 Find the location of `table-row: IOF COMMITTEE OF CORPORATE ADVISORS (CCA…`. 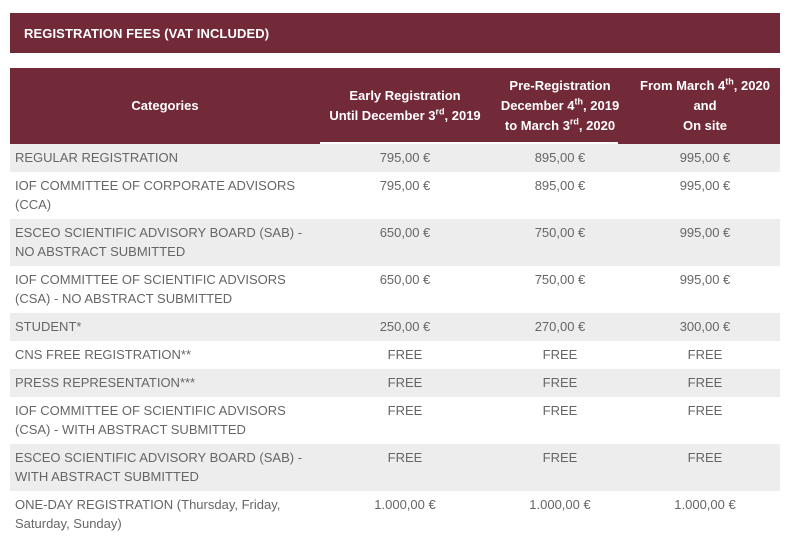

table-row: IOF COMMITTEE OF CORPORATE ADVISORS (CCA… is located at coordinates (395, 195).